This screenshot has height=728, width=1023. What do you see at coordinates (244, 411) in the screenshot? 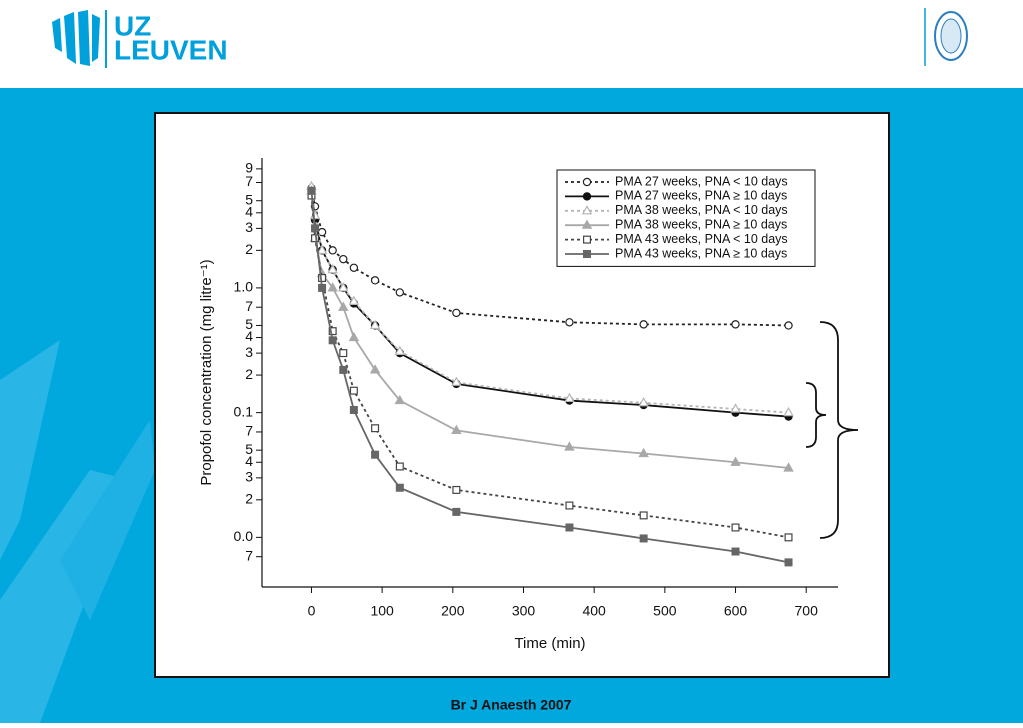
I see `y-tick-label: 0.1` at bounding box center [244, 411].